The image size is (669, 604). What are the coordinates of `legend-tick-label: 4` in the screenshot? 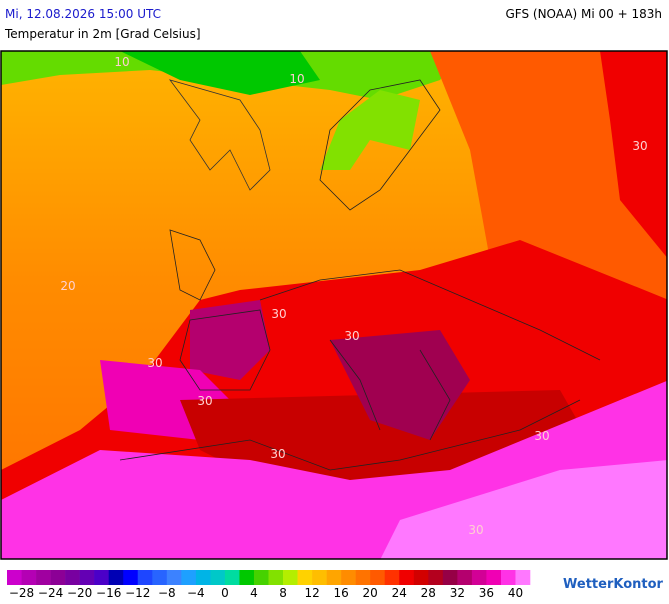 It's located at (254, 593).